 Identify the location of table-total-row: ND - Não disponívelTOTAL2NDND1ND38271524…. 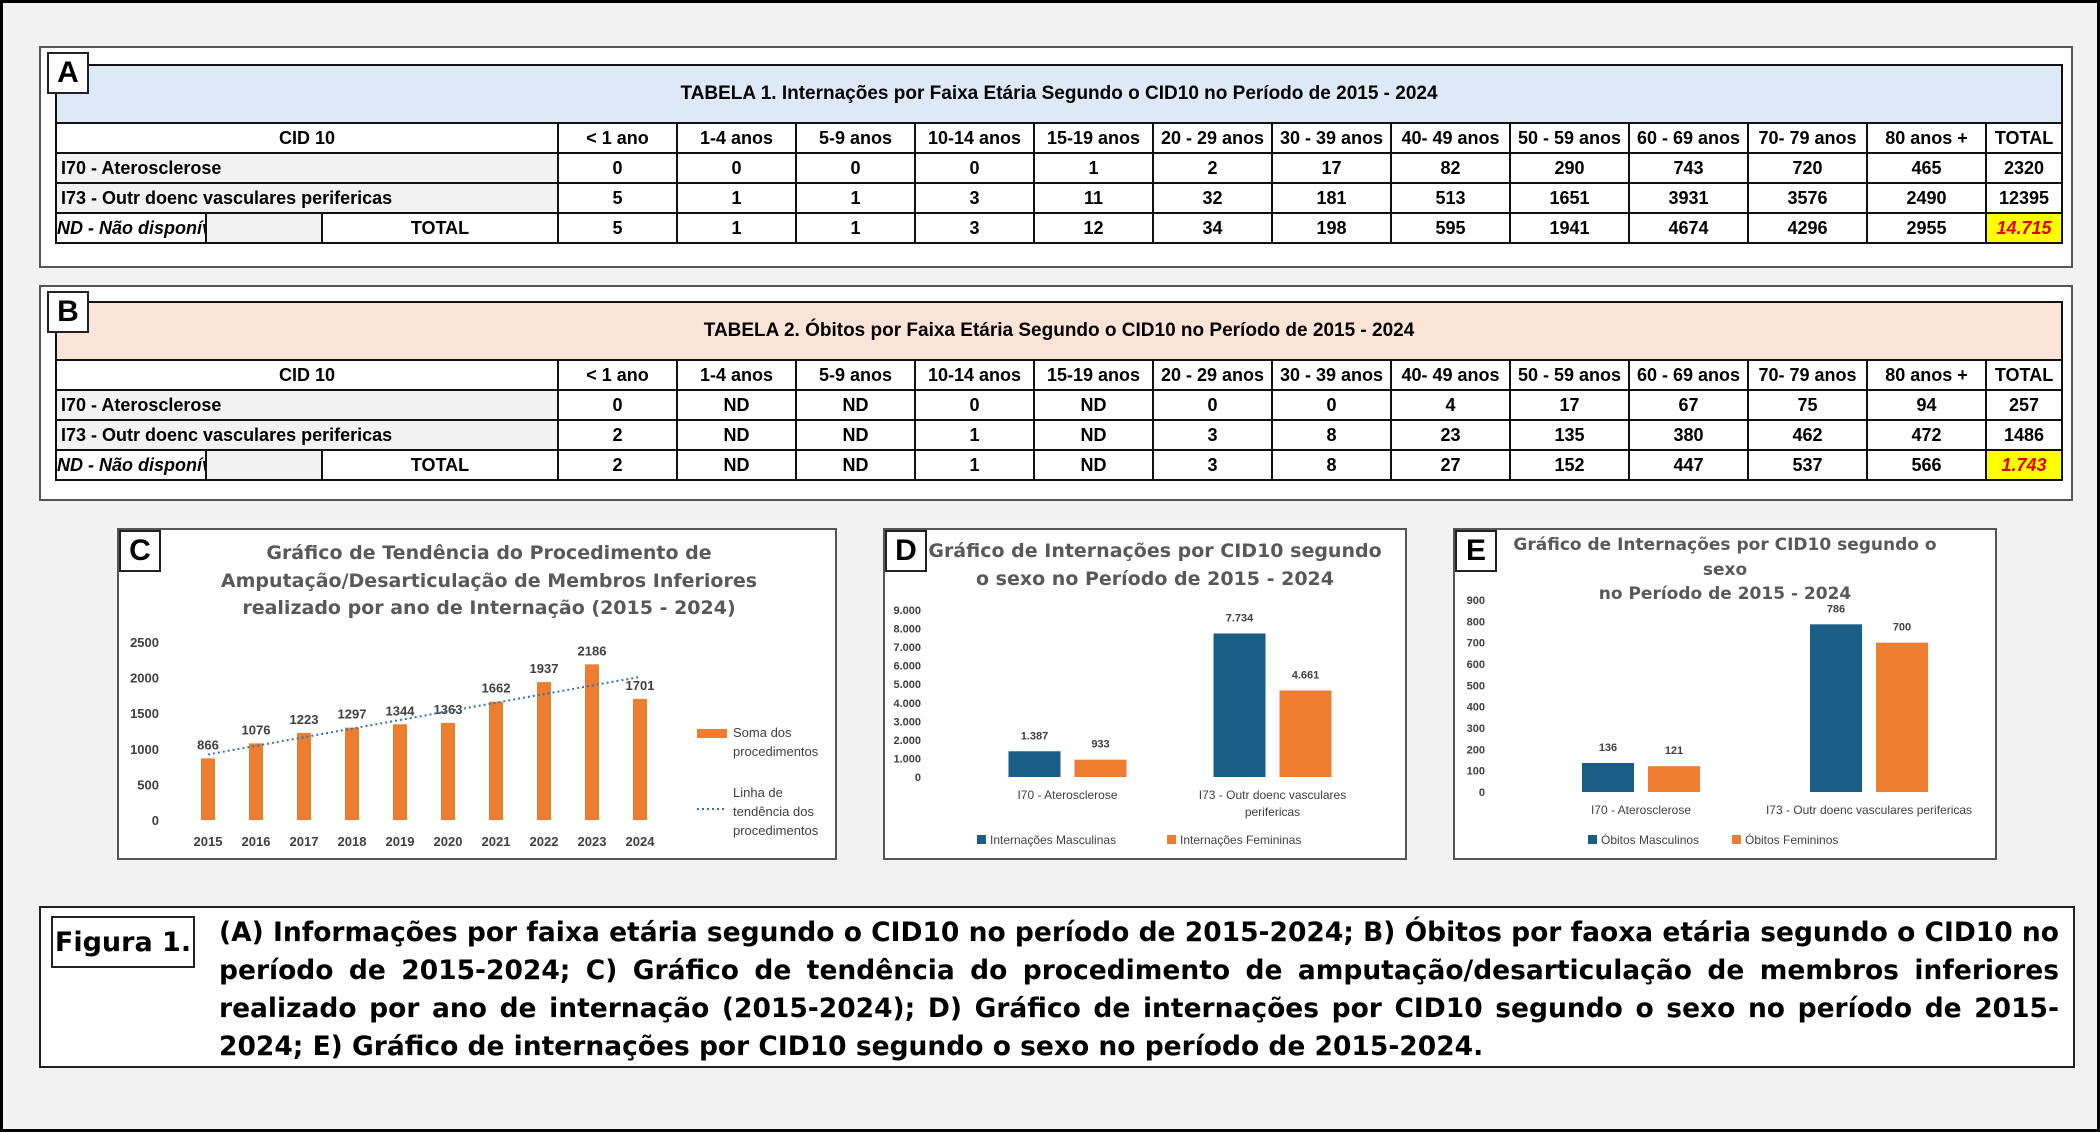
(1059, 465).